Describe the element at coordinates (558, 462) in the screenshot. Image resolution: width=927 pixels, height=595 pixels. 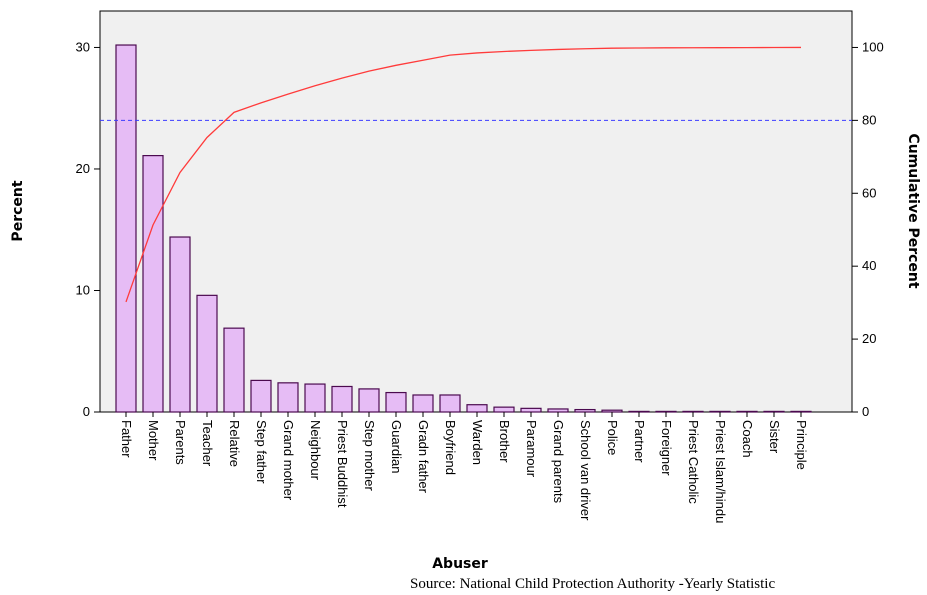
I see `category-label: Grand parents` at that location.